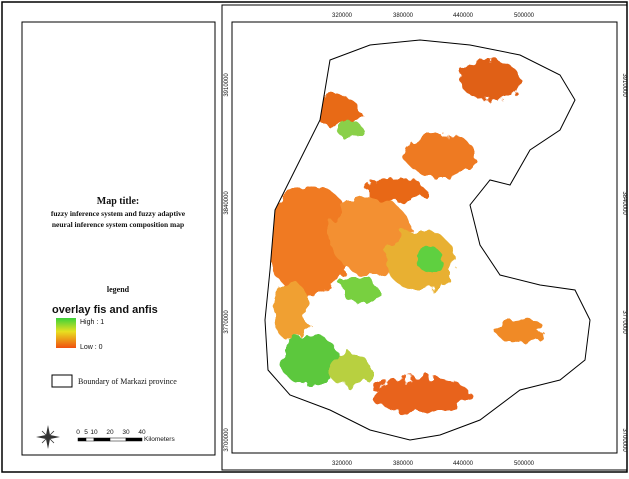 The width and height of the screenshot is (629, 479). I want to click on scale-tick-label: 30, so click(126, 432).